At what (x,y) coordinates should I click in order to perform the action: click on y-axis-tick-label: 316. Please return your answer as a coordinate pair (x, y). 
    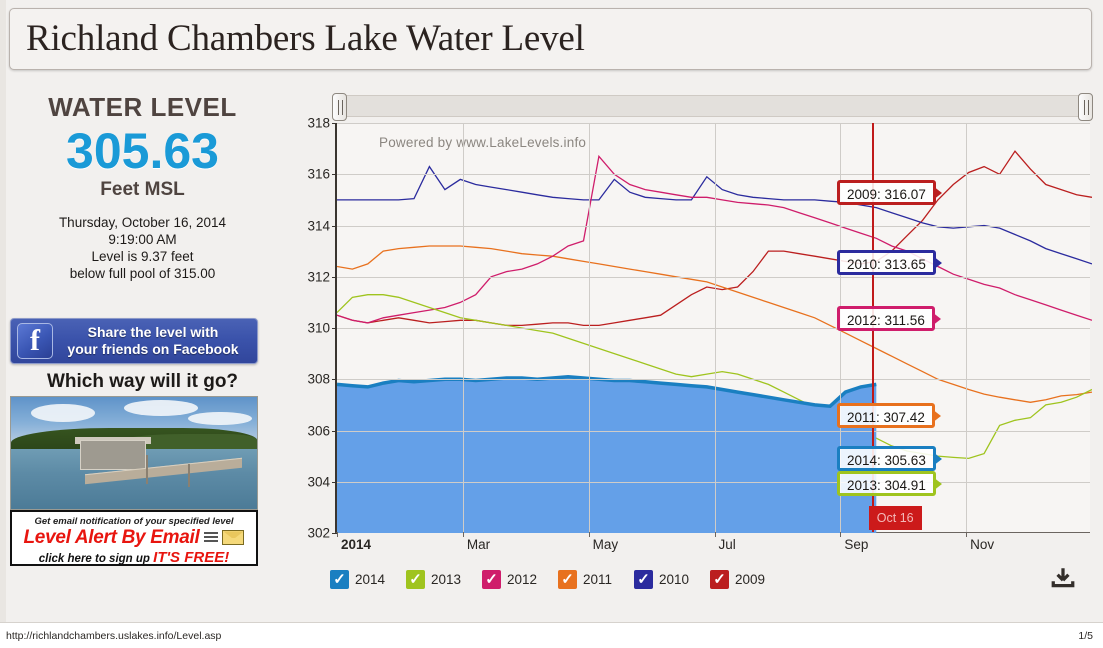
    Looking at the image, I should click on (318, 174).